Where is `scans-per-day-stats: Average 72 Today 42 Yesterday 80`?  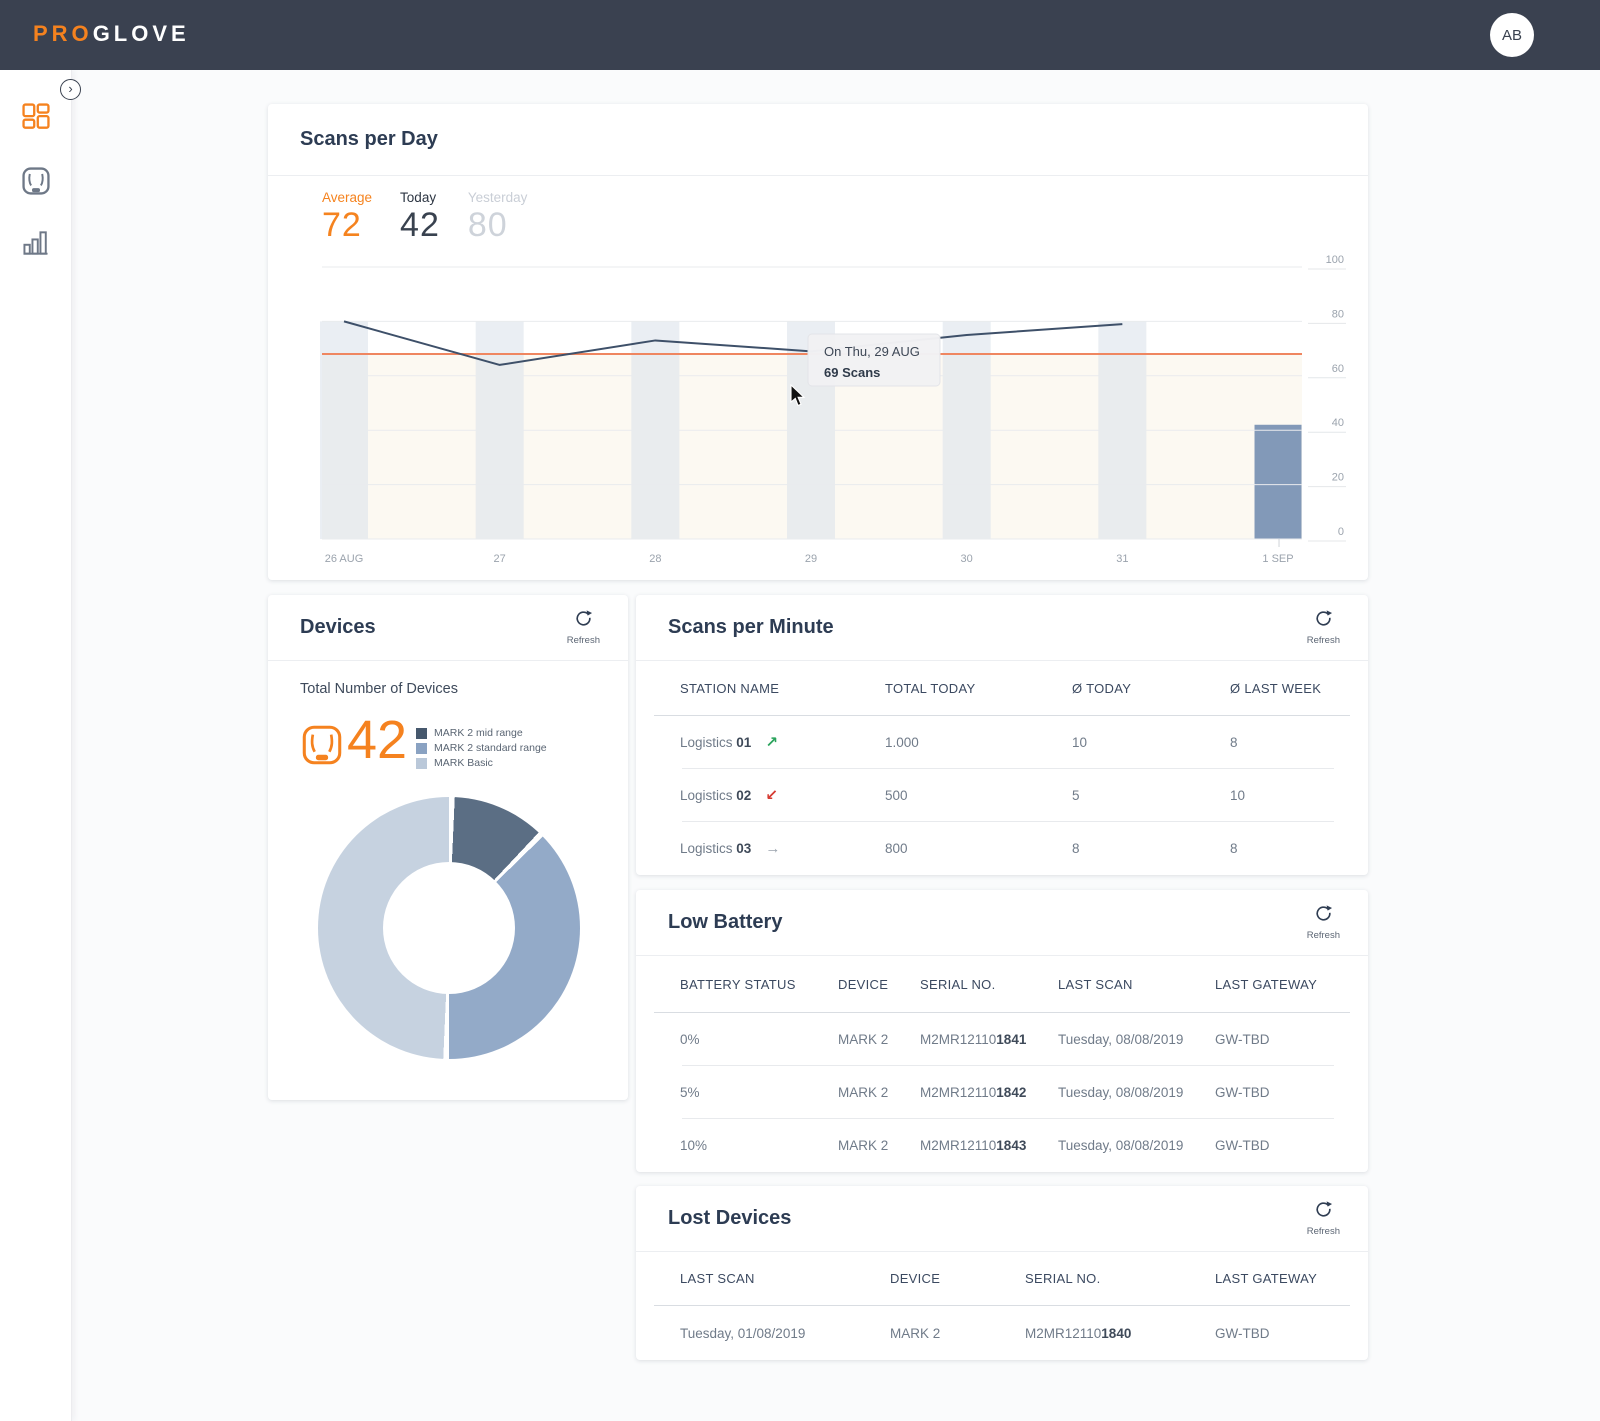 scans-per-day-stats: Average 72 Today 42 Yesterday 80 is located at coordinates (818, 210).